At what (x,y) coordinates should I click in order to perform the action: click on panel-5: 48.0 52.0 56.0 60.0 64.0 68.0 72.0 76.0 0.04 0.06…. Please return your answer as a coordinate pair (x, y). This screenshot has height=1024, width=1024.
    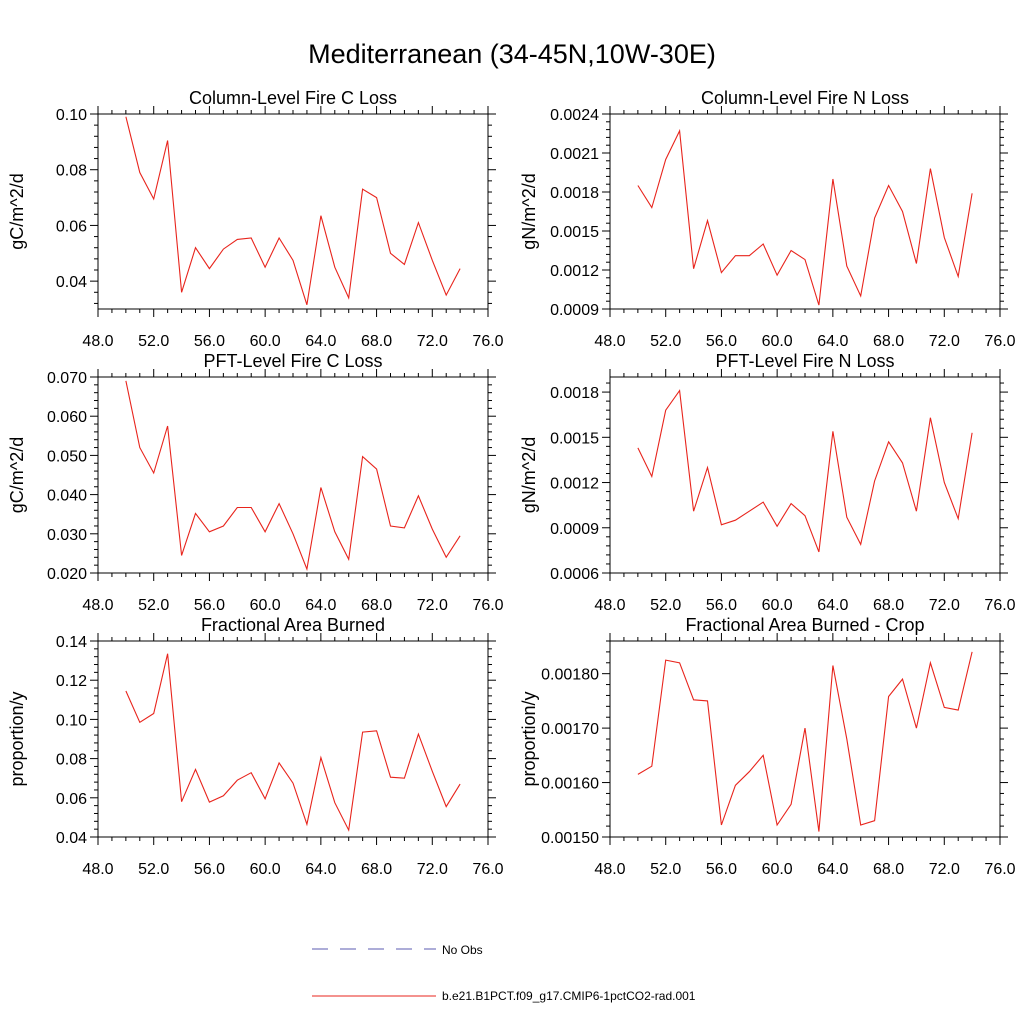
    Looking at the image, I should click on (255, 746).